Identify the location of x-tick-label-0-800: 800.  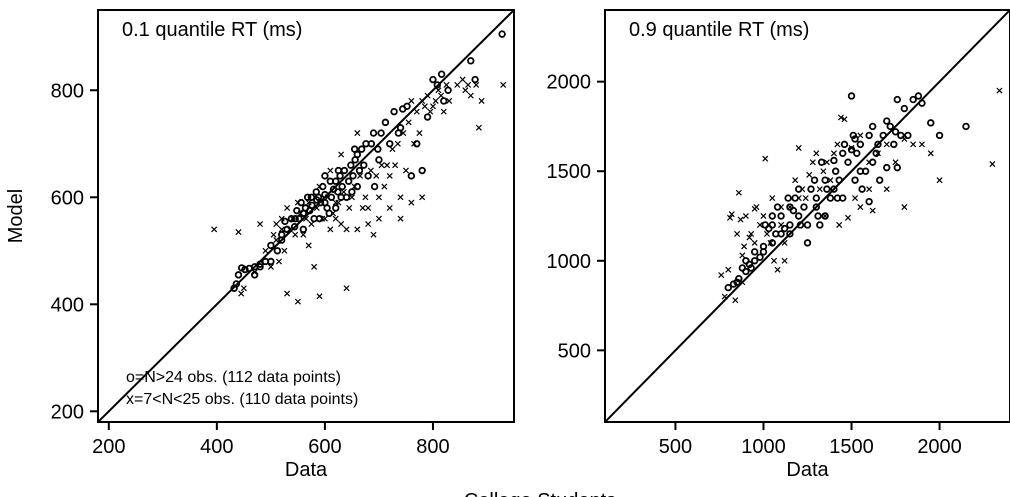
(432, 447).